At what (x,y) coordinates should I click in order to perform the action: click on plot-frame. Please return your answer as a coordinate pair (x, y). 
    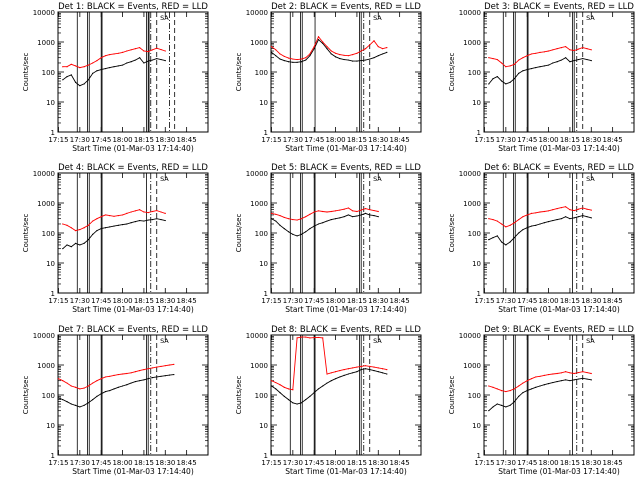
    Looking at the image, I should click on (346, 395).